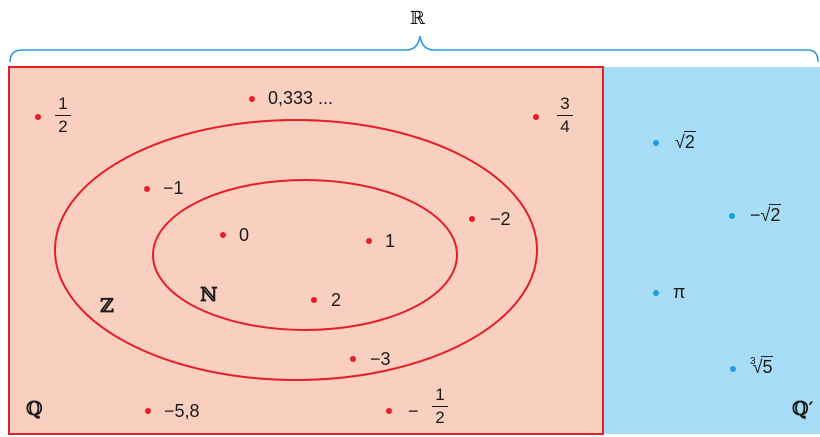 The height and width of the screenshot is (437, 820). What do you see at coordinates (565, 103) in the screenshot?
I see `fraction-numerator: 3` at bounding box center [565, 103].